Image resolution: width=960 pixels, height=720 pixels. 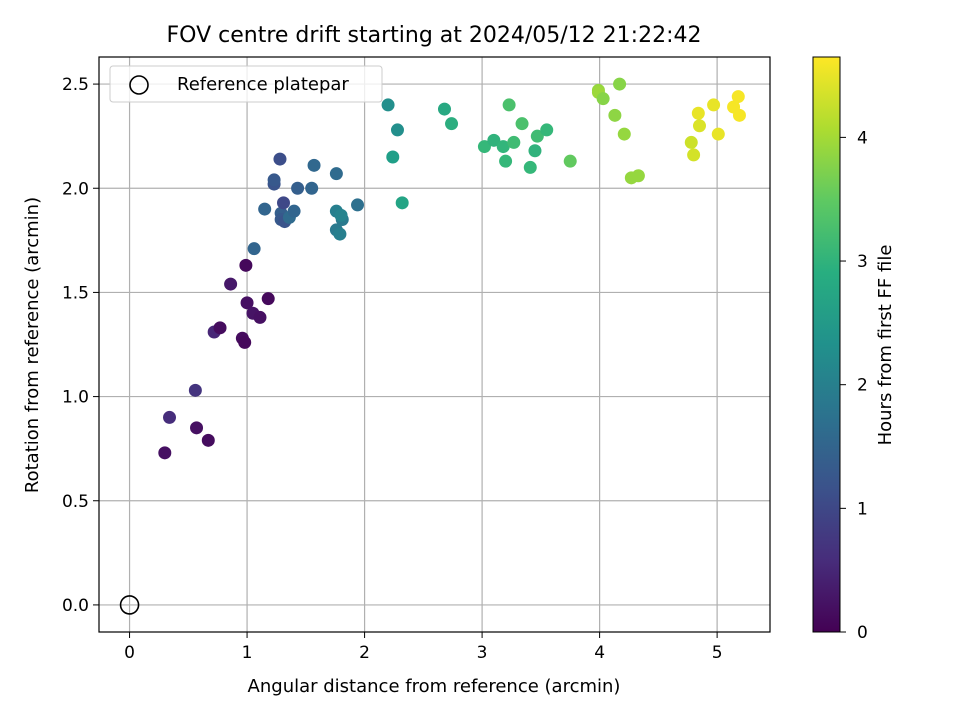 What do you see at coordinates (75, 502) in the screenshot?
I see `y-tick-label: 0.5` at bounding box center [75, 502].